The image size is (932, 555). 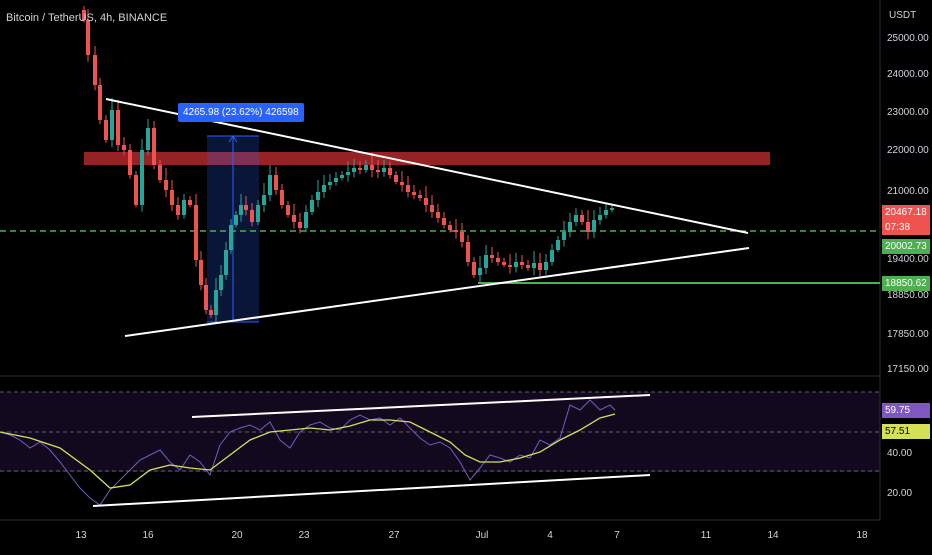 What do you see at coordinates (906, 410) in the screenshot?
I see `rsi-value-tag: 59.75` at bounding box center [906, 410].